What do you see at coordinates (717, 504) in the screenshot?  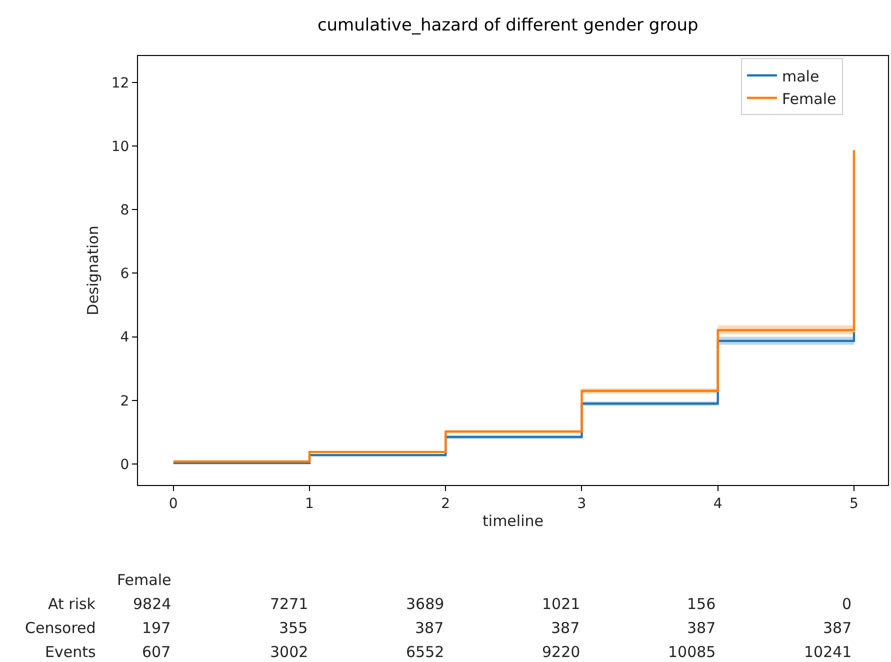 I see `x-tick-label: 4` at bounding box center [717, 504].